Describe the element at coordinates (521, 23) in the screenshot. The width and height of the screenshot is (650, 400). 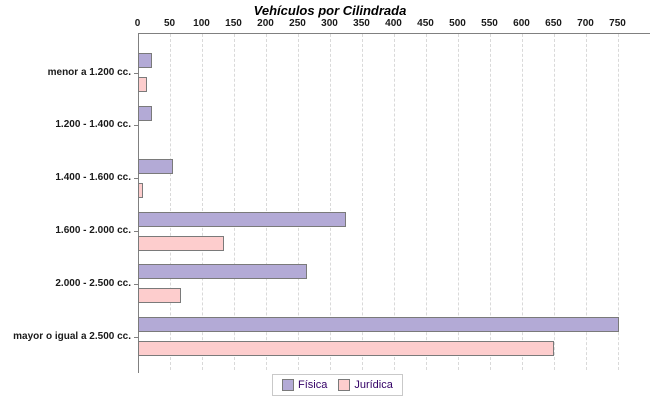
I see `x-tick-label: 600` at that location.